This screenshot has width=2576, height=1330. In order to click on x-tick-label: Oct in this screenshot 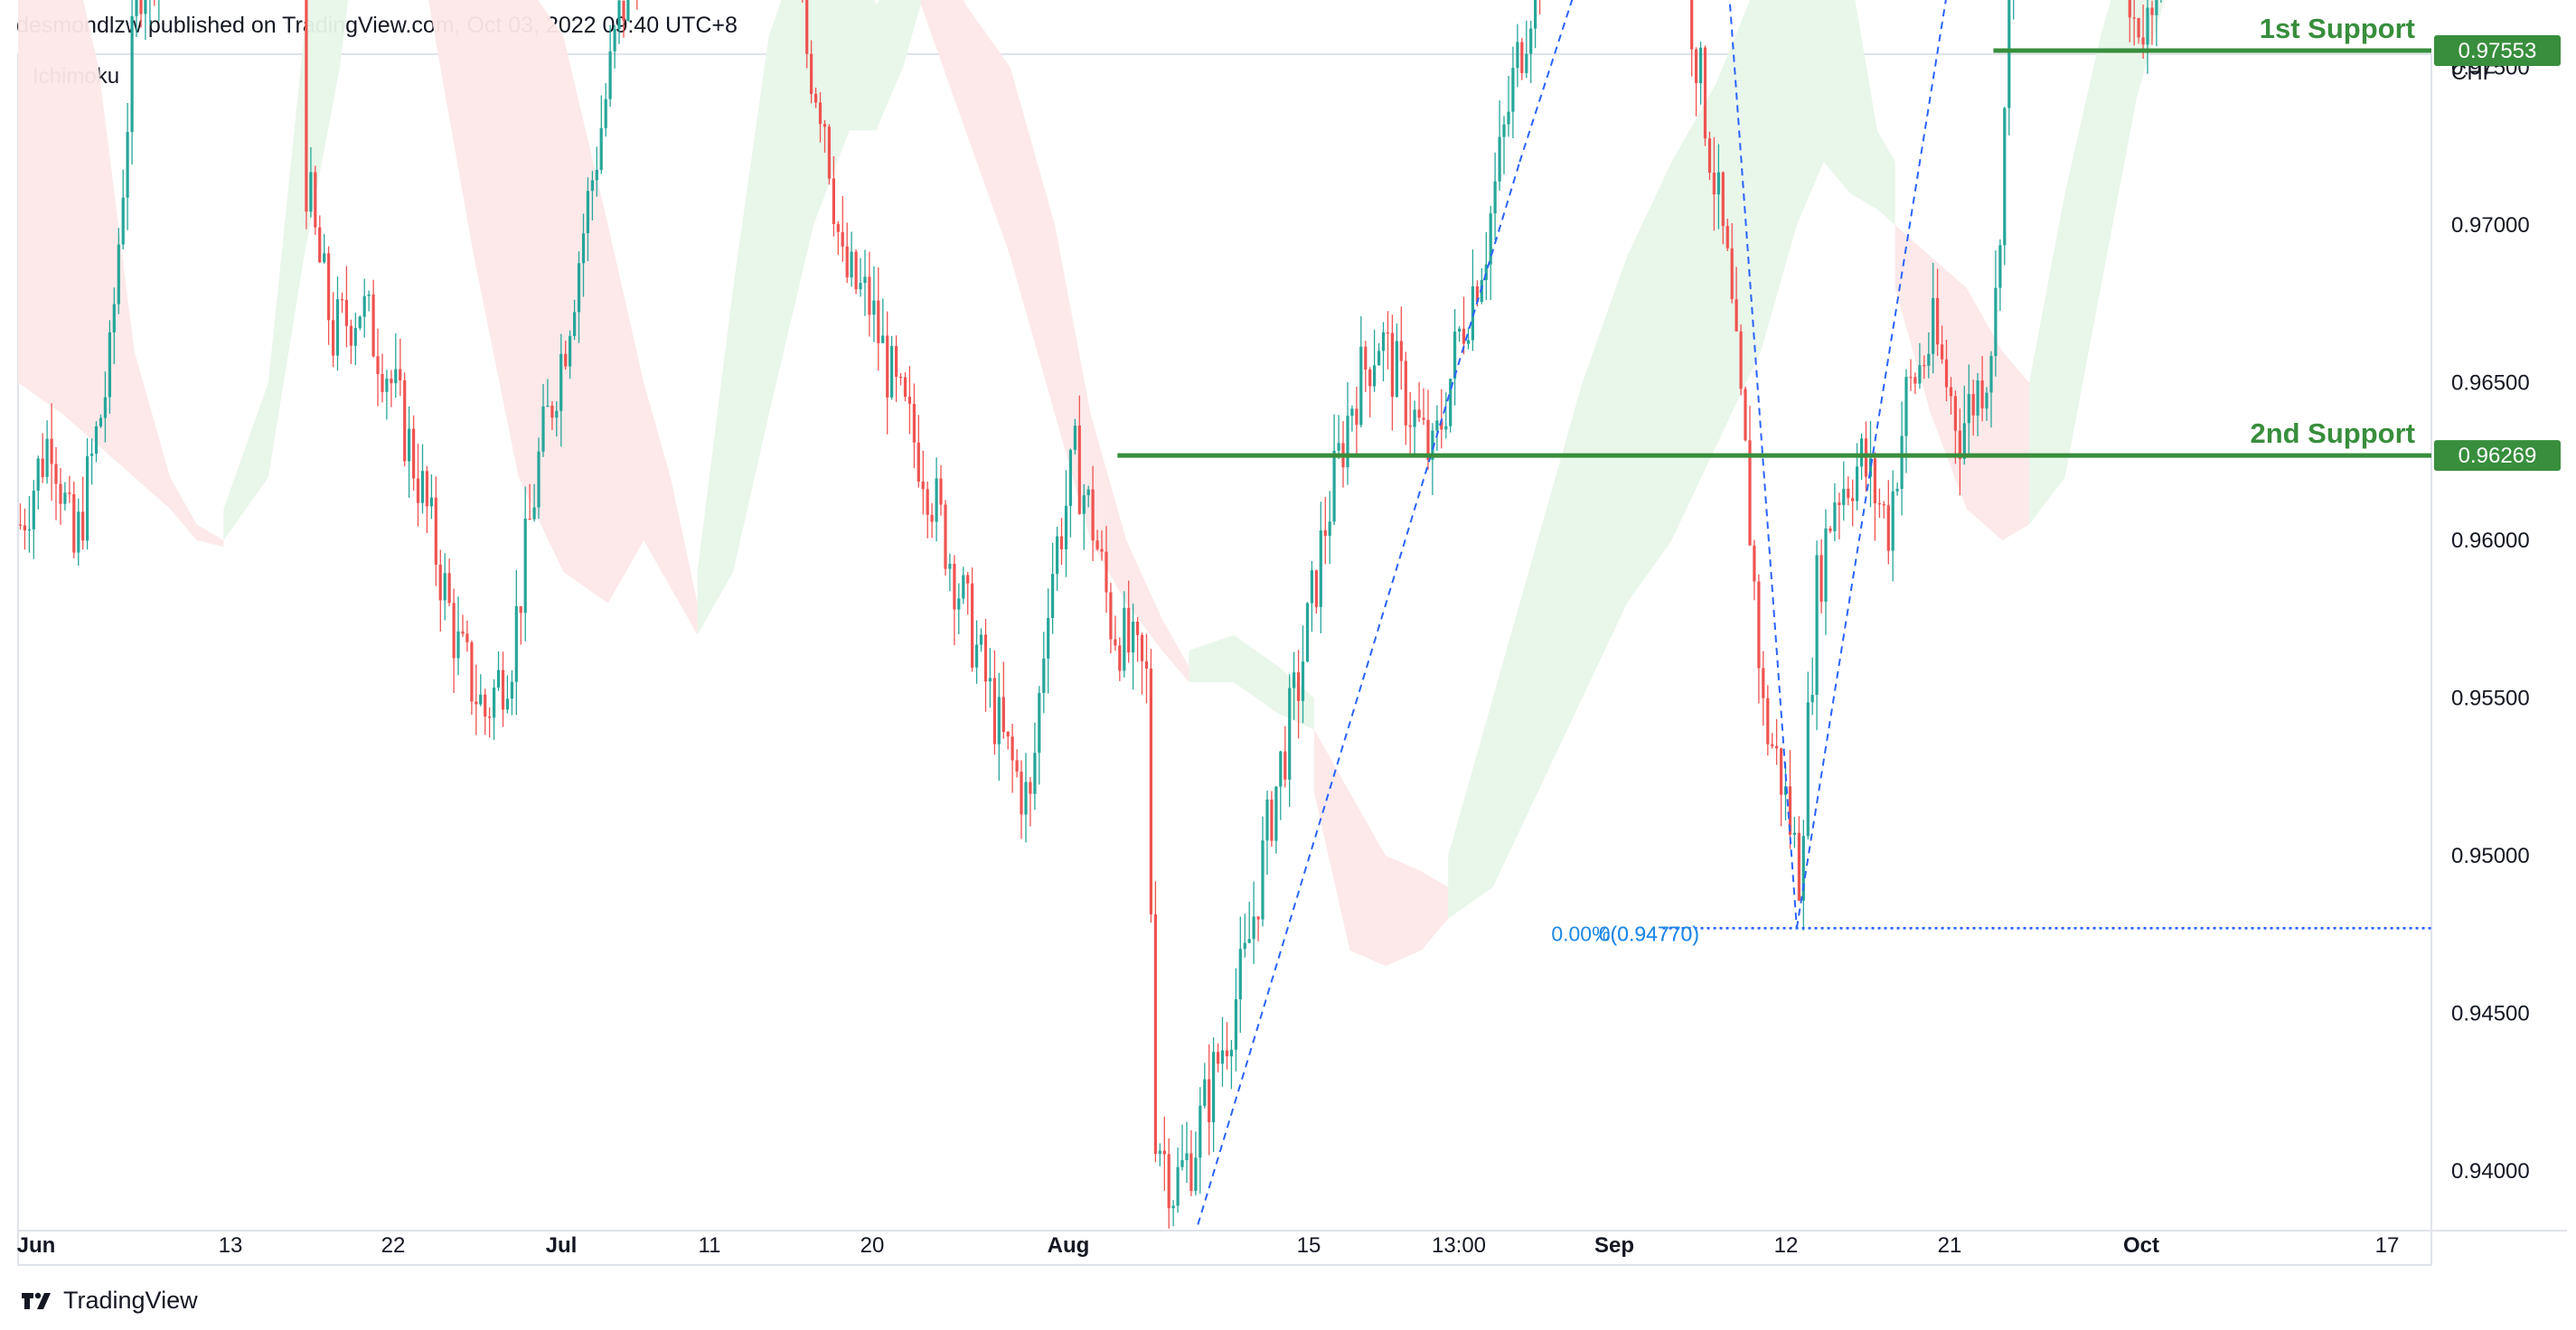, I will do `click(2141, 1246)`.